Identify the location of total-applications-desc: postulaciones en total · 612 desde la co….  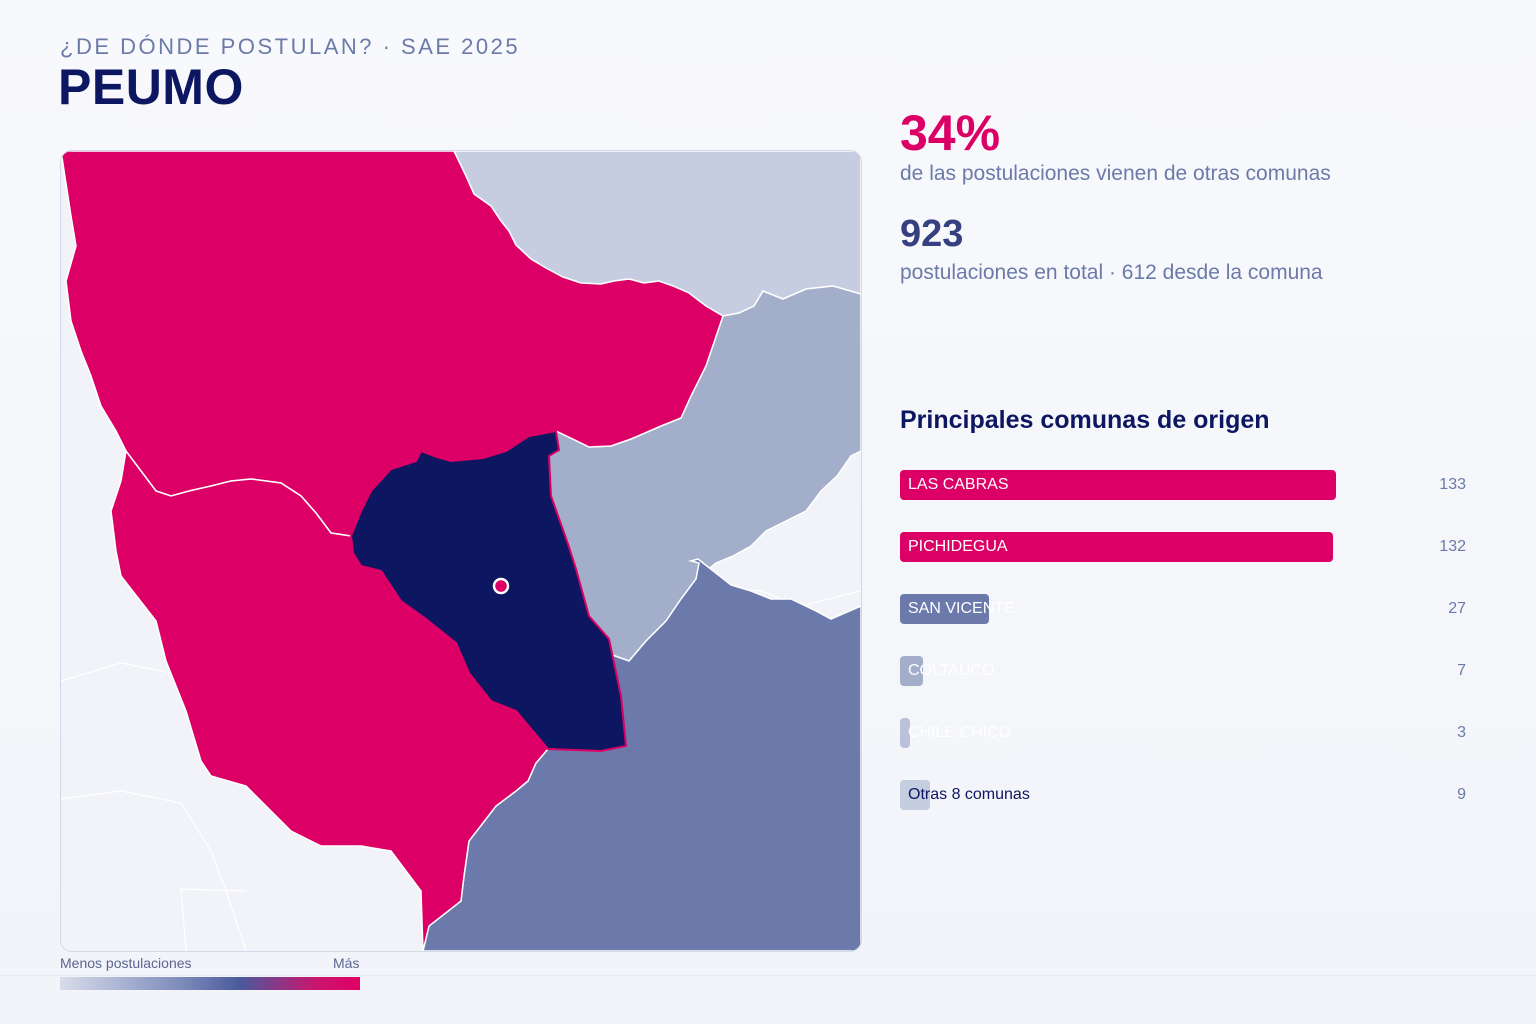
(1111, 272).